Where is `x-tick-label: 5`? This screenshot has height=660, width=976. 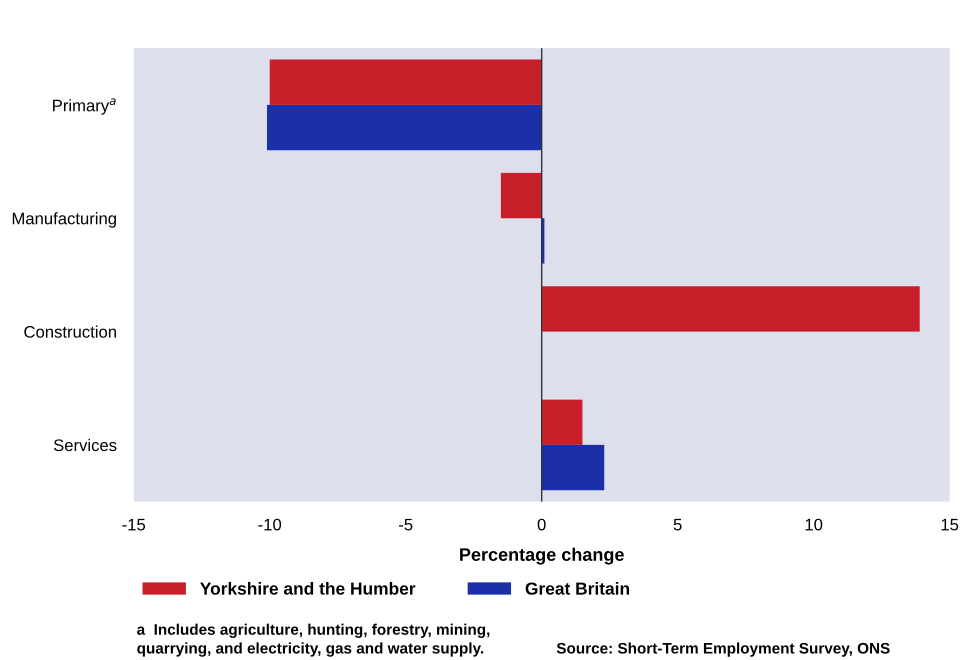
x-tick-label: 5 is located at coordinates (678, 524).